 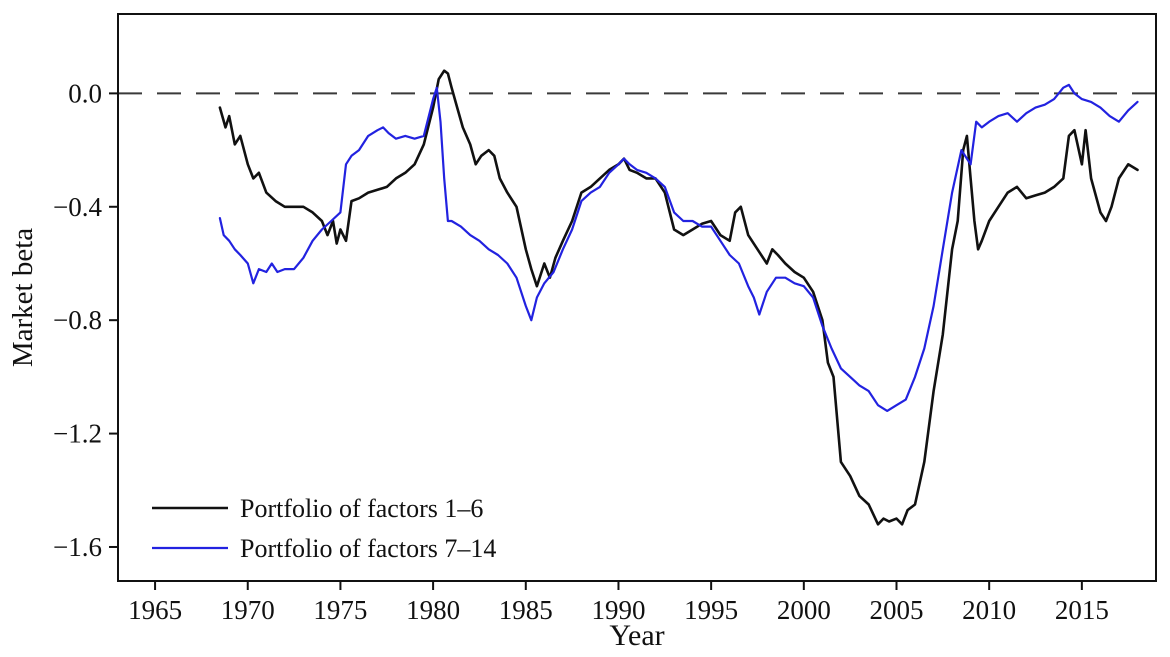 I want to click on x-tick-label: 2005, so click(x=897, y=610).